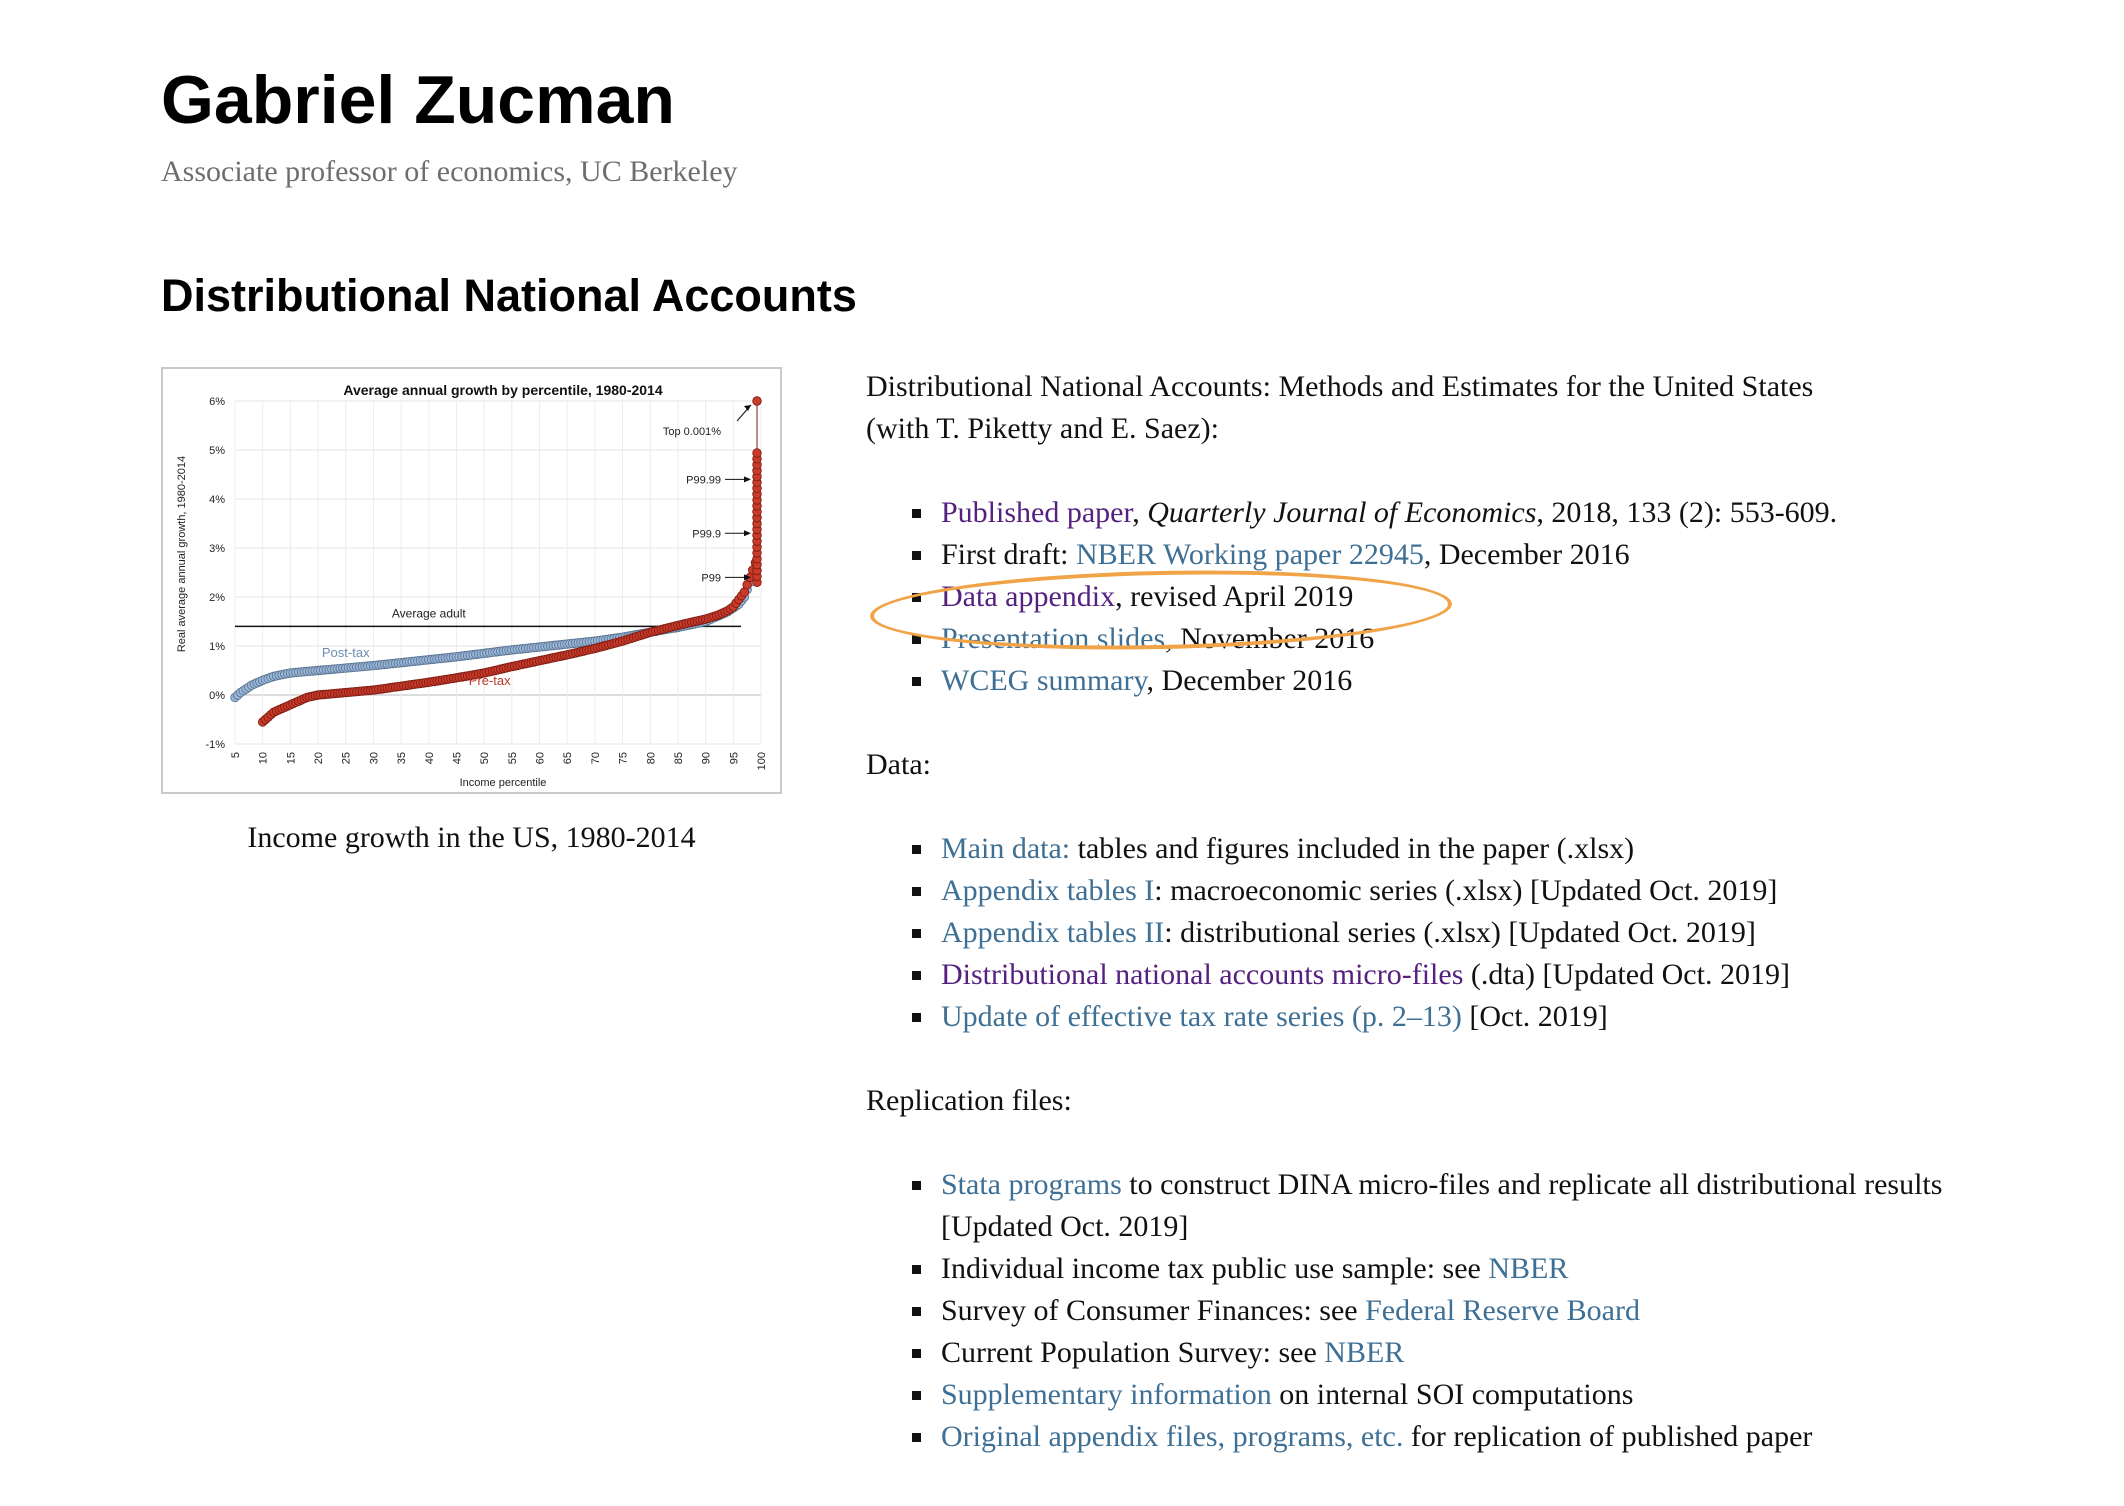 The image size is (2124, 1506). Describe the element at coordinates (1250, 554) in the screenshot. I see `nber-working-paper-link: NBER Working paper 22945` at that location.